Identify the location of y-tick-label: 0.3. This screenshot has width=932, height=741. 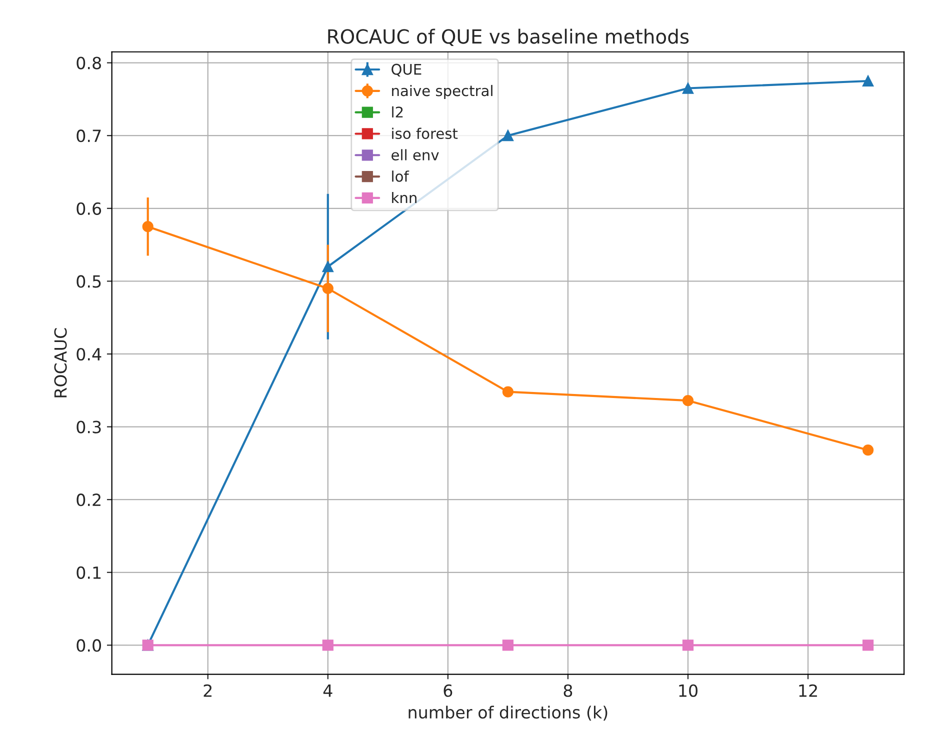
(88, 427).